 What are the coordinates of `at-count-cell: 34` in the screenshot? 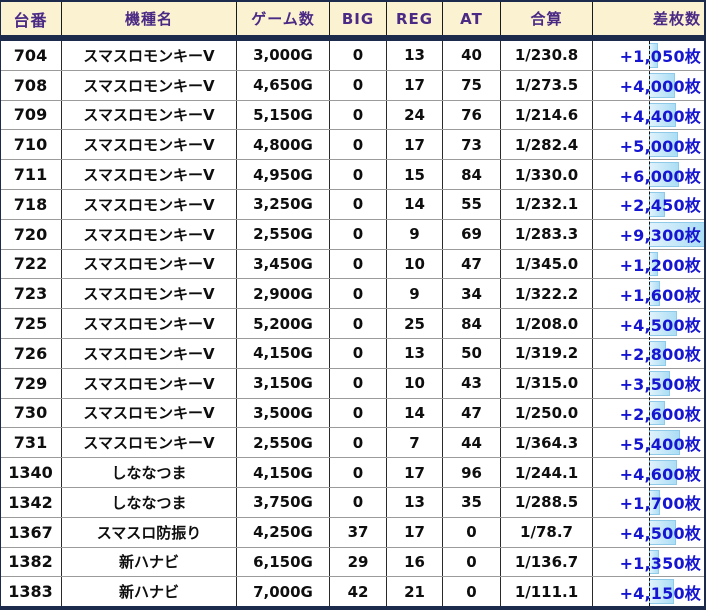 It's located at (472, 294).